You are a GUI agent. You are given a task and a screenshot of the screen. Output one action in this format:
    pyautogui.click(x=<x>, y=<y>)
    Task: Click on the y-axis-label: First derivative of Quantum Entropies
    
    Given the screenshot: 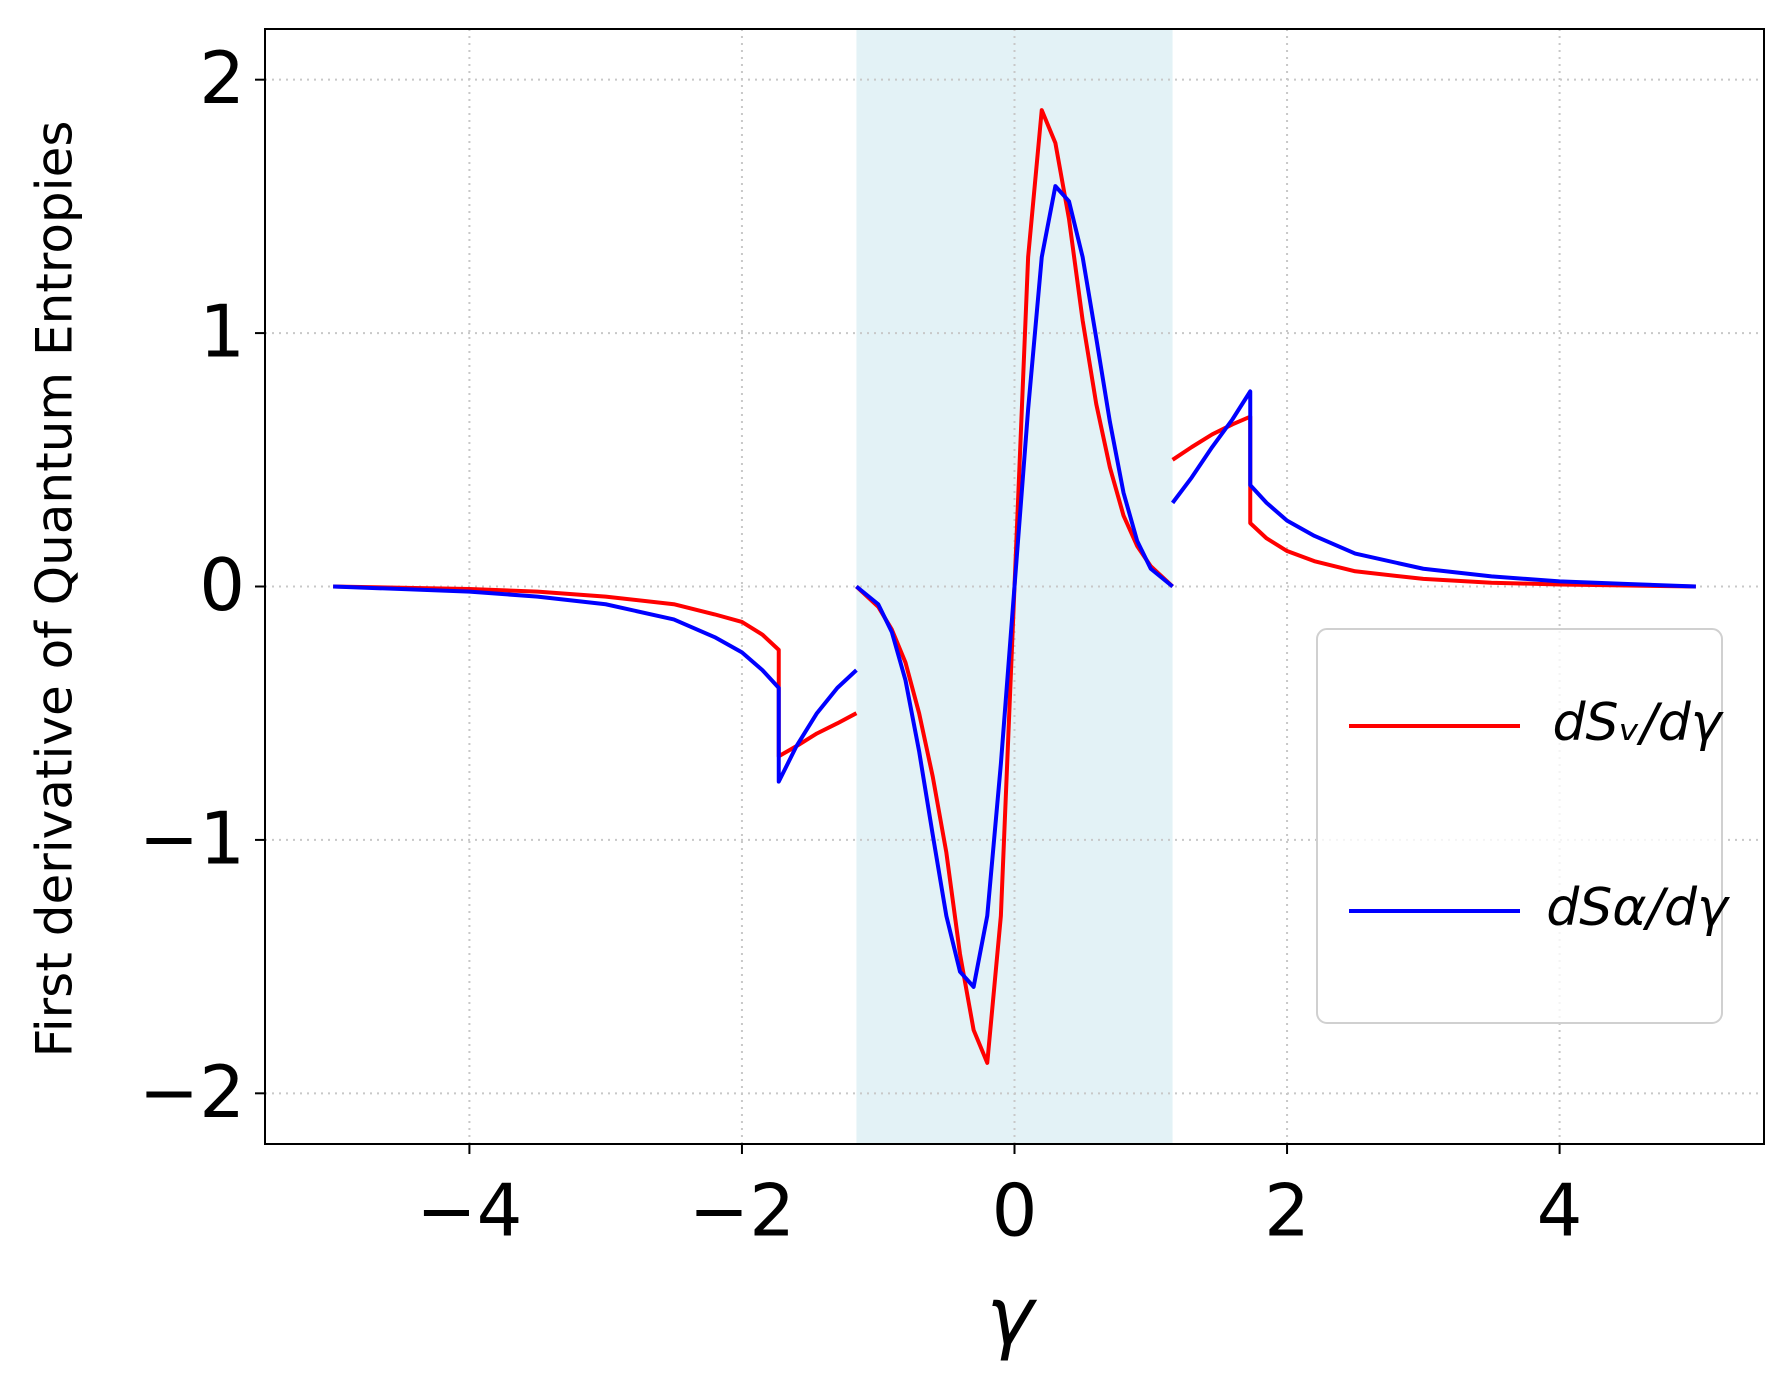 What is the action you would take?
    pyautogui.click(x=55, y=589)
    